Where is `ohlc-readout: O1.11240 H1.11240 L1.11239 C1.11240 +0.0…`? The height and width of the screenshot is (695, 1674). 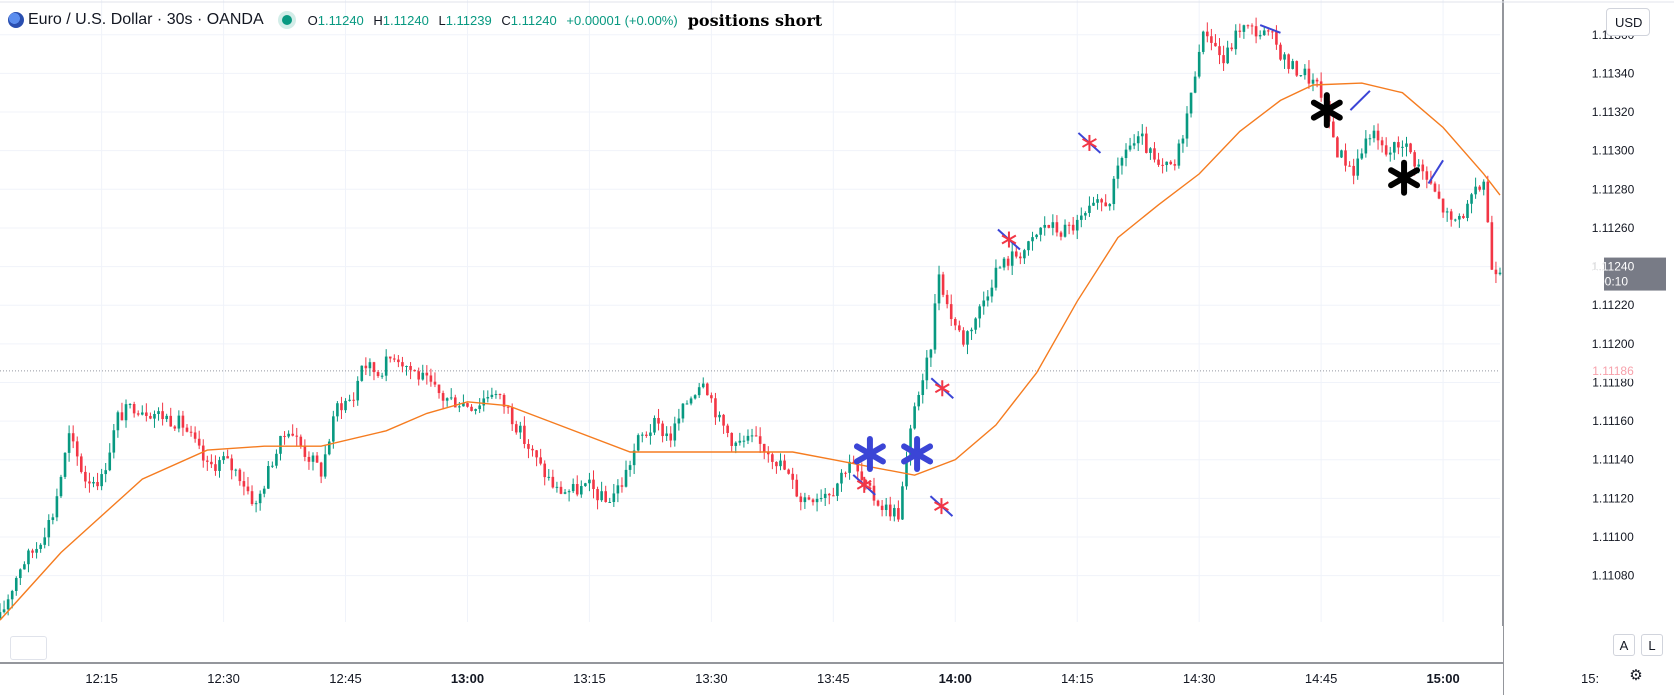
ohlc-readout: O1.11240 H1.11240 L1.11239 C1.11240 +0.0… is located at coordinates (492, 20).